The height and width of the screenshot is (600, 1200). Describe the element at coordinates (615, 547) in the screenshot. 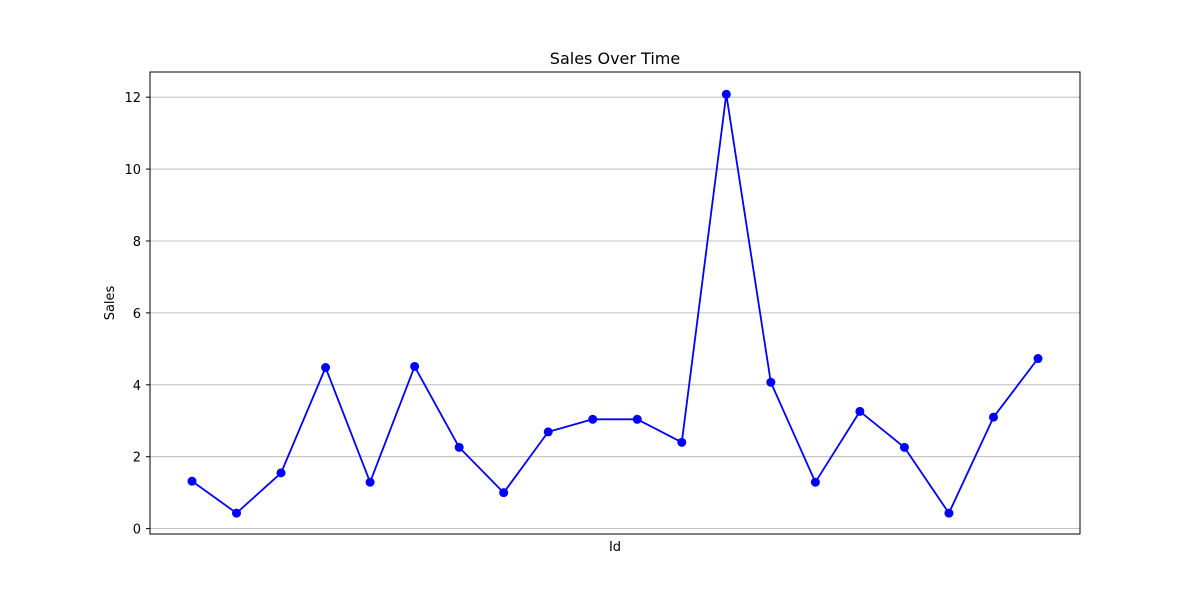

I see `x-axis-label: Id` at that location.